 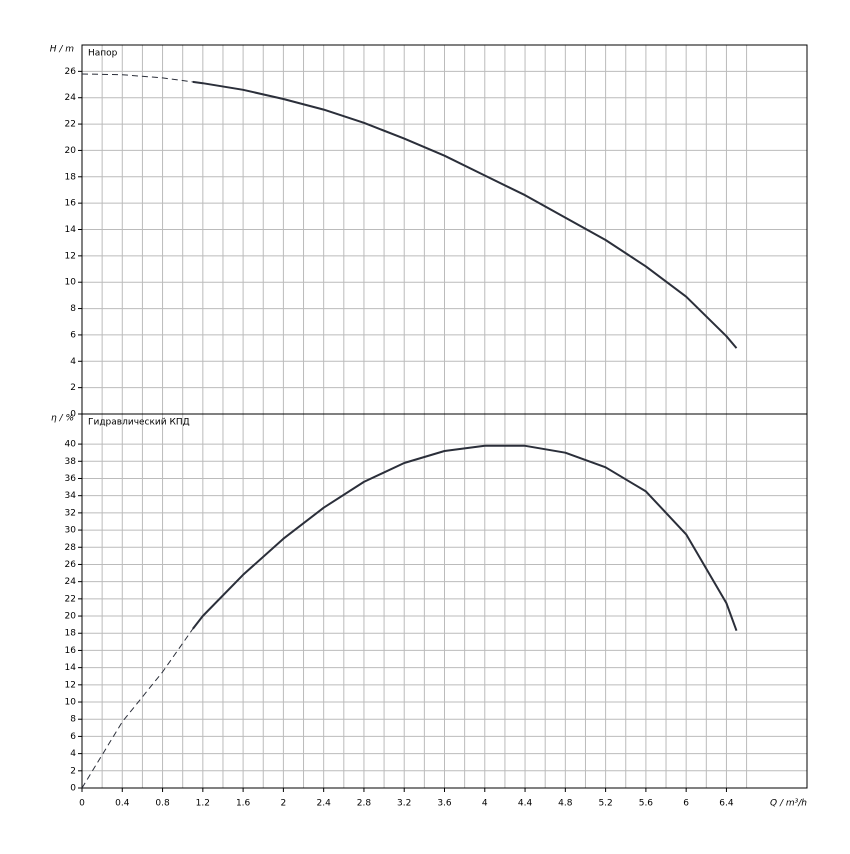 I want to click on y-tick-label: 28, so click(x=71, y=548).